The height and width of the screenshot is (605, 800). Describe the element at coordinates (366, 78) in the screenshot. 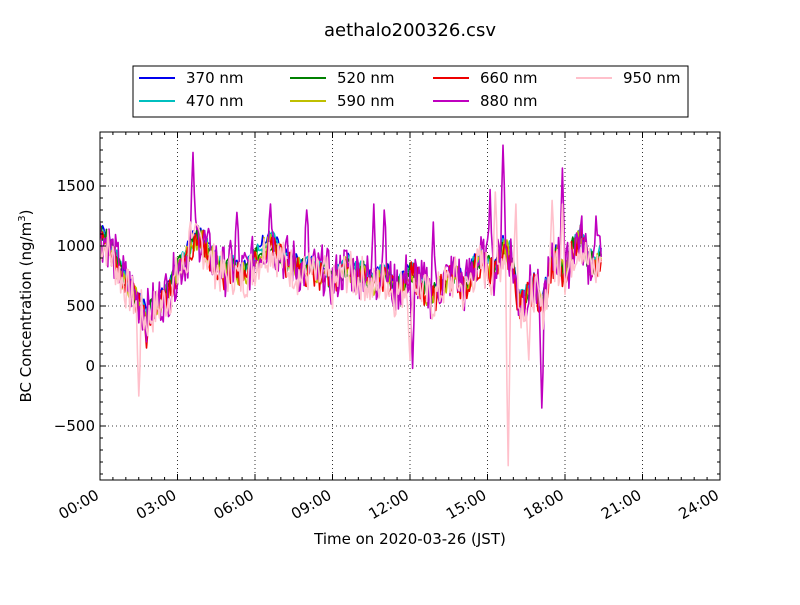

I see `legend-label: 520 nm` at that location.